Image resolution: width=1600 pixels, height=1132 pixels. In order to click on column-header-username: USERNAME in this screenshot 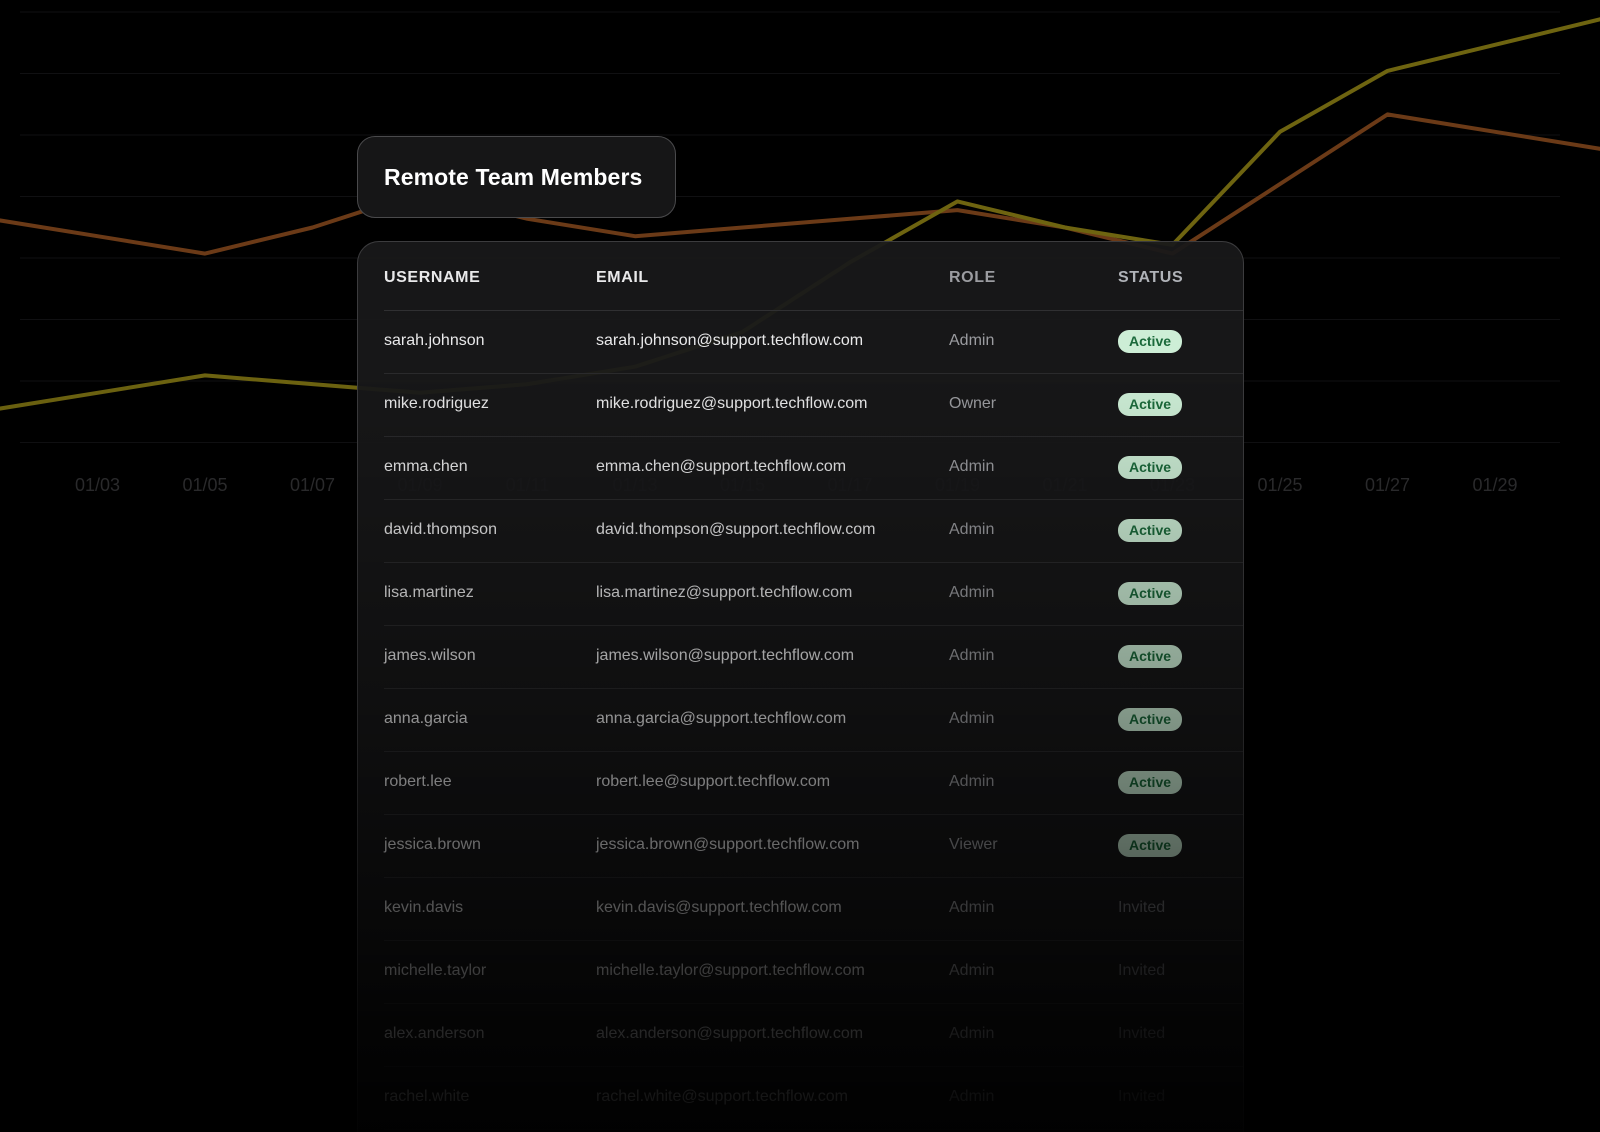, I will do `click(432, 277)`.